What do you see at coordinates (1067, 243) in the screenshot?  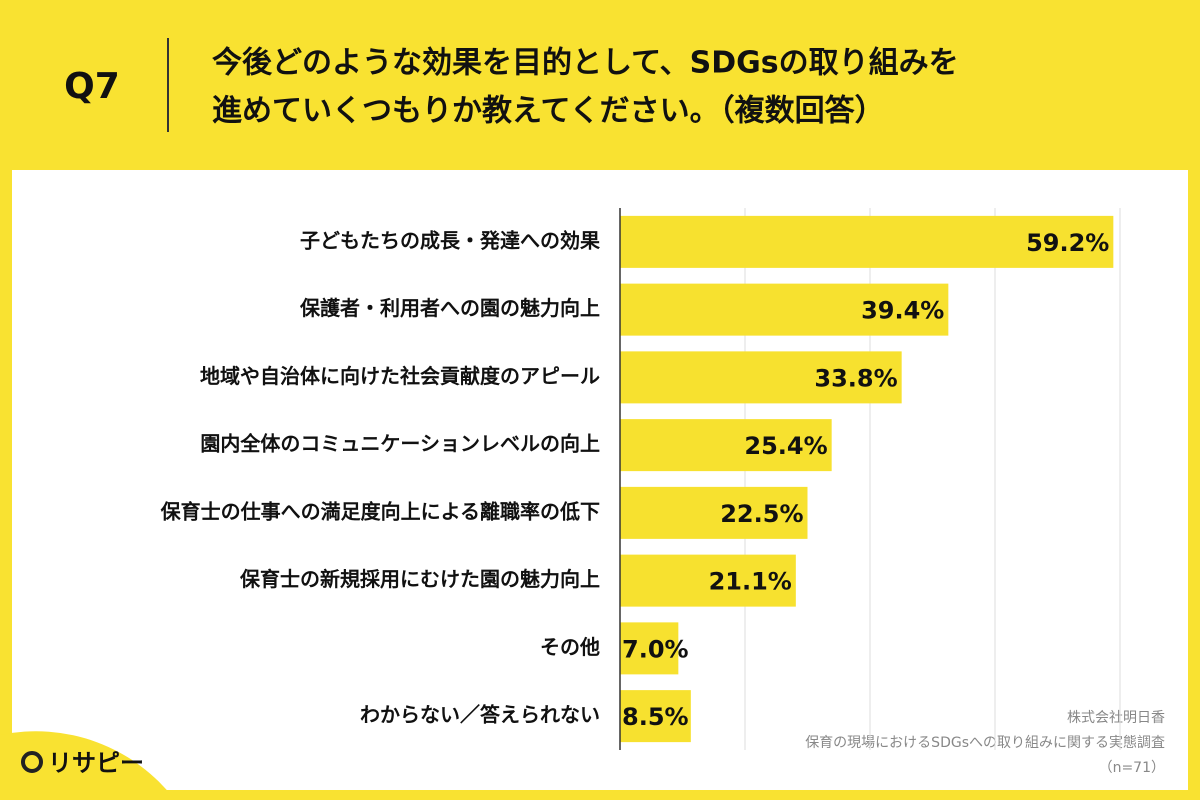 I see `value-label: 59.2%` at bounding box center [1067, 243].